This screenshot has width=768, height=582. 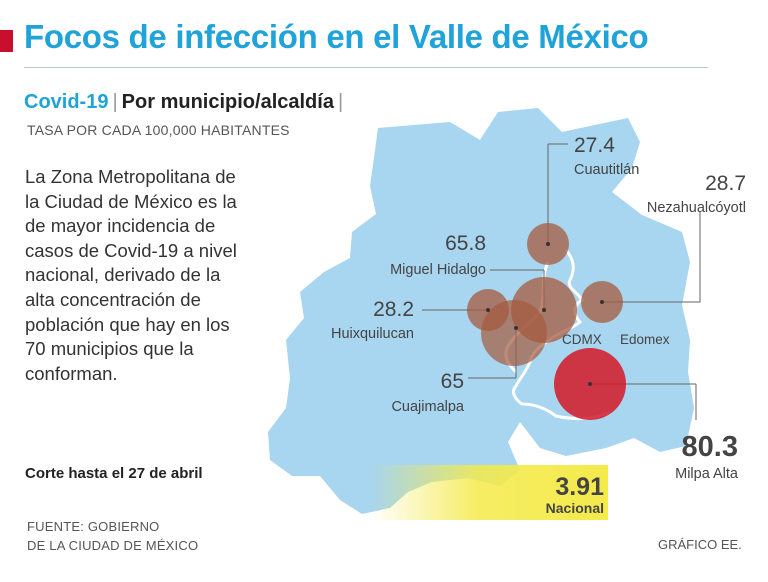 I want to click on dot-nezahualcoyotl, so click(x=602, y=302).